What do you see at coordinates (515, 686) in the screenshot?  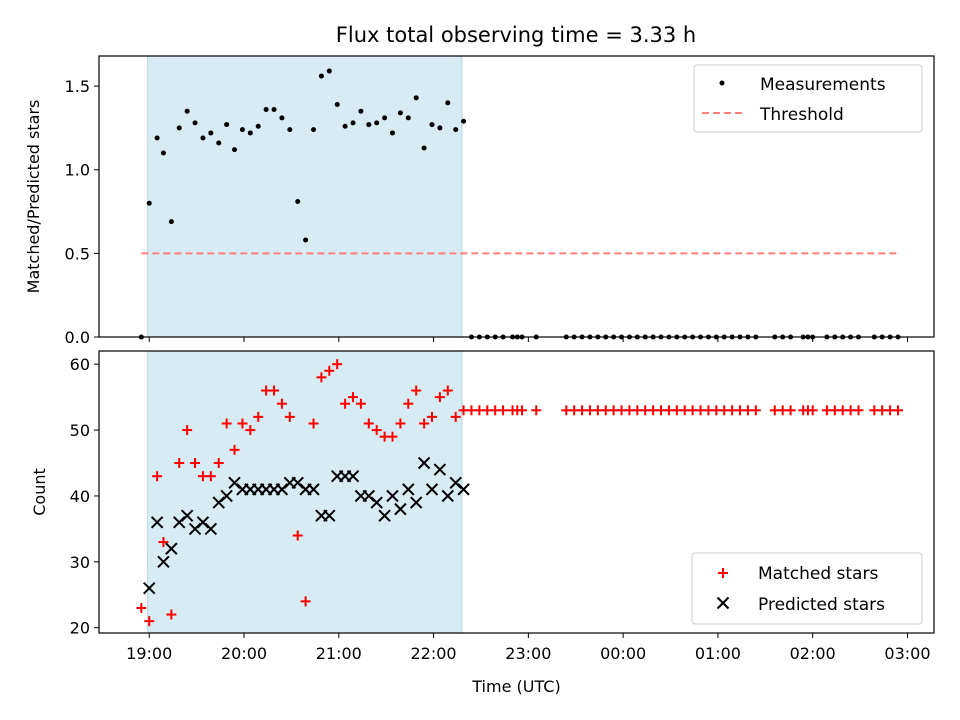 I see `x-axis-label: Time (UTC)` at bounding box center [515, 686].